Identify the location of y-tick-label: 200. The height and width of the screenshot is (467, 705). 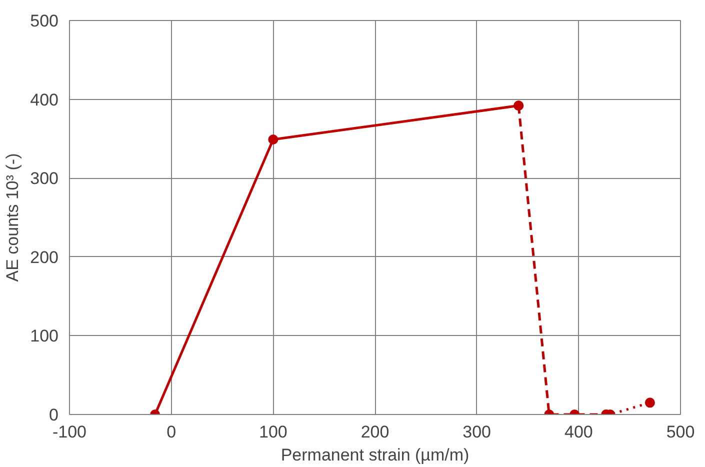
(44, 257).